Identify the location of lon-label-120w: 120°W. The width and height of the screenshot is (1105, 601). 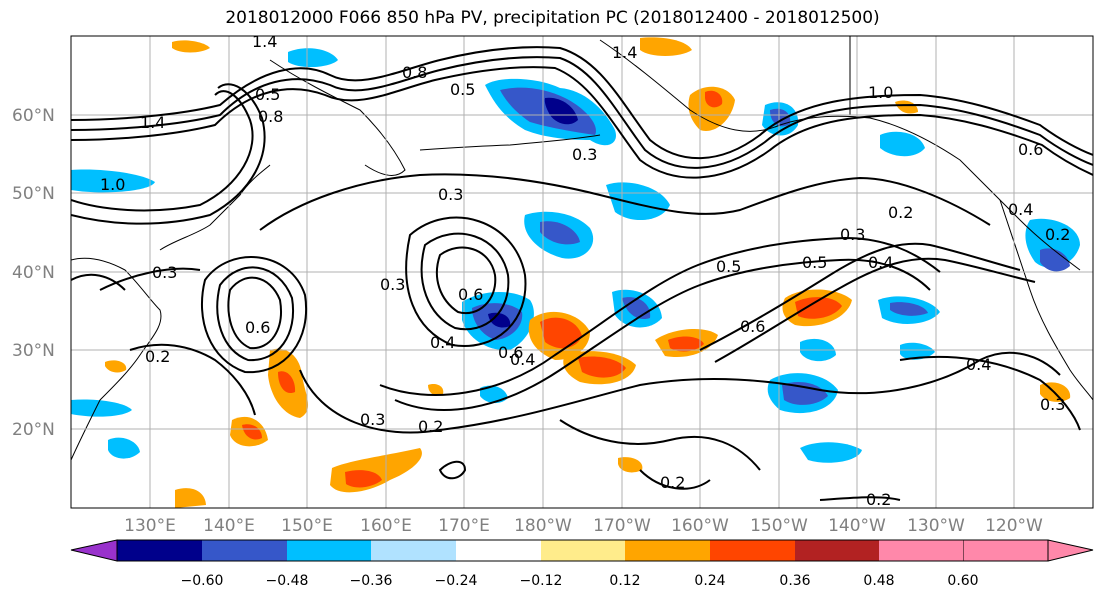
(1014, 526).